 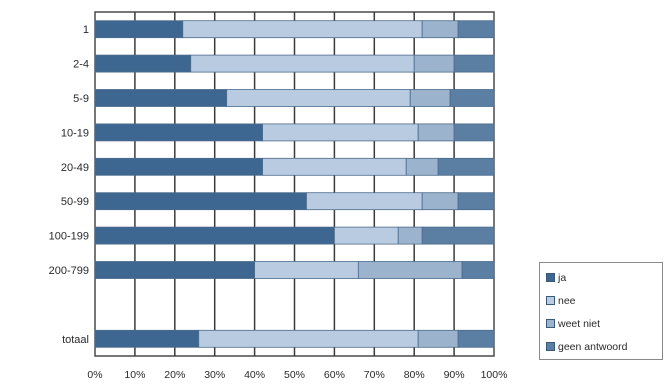 What do you see at coordinates (604, 323) in the screenshot?
I see `legend-item: weet niet` at bounding box center [604, 323].